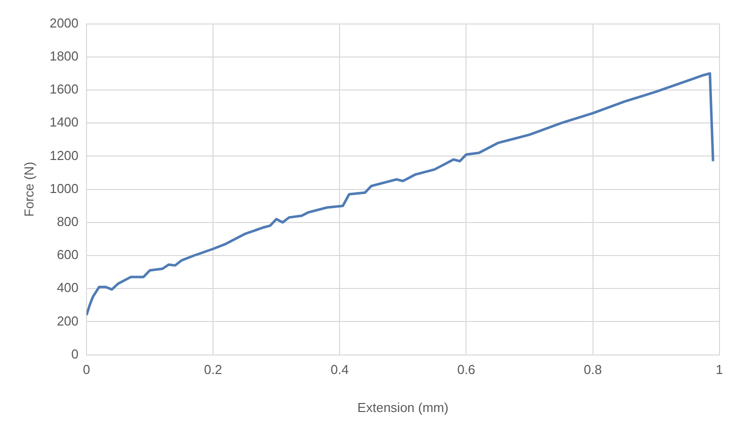 The height and width of the screenshot is (428, 739). I want to click on y-tick-label: 1800, so click(64, 56).